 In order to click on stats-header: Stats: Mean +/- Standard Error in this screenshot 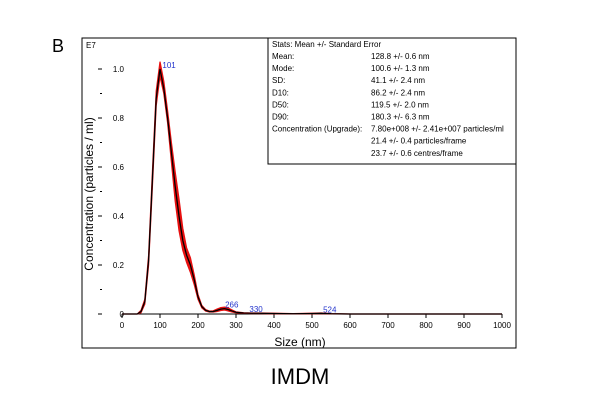, I will do `click(326, 44)`.